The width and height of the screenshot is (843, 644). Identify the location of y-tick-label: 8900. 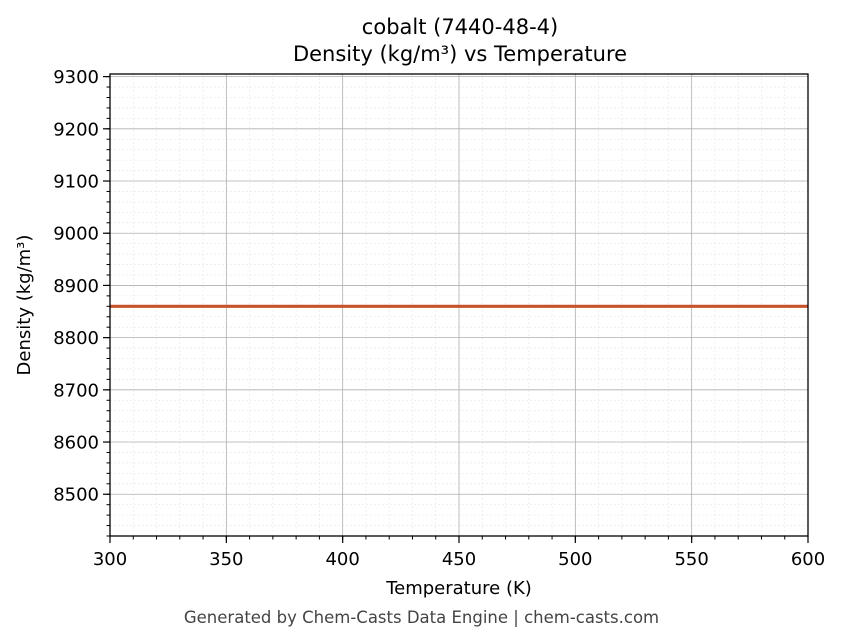
(76, 286).